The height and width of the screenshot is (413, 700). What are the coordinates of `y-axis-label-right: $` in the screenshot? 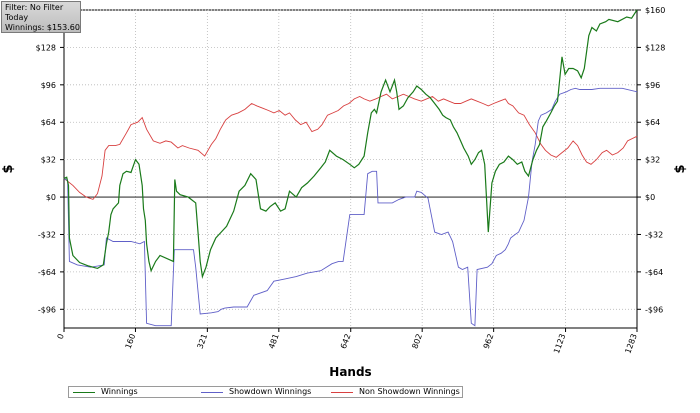 It's located at (680, 168).